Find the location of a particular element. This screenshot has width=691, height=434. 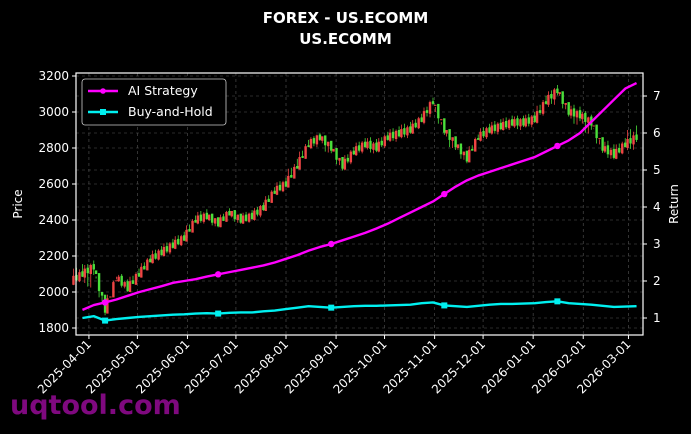

y2-tick-label: 7 is located at coordinates (657, 96).